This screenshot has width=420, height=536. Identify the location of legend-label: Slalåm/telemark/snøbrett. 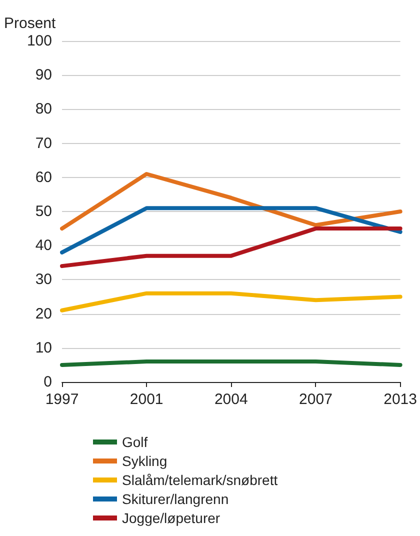
(200, 480).